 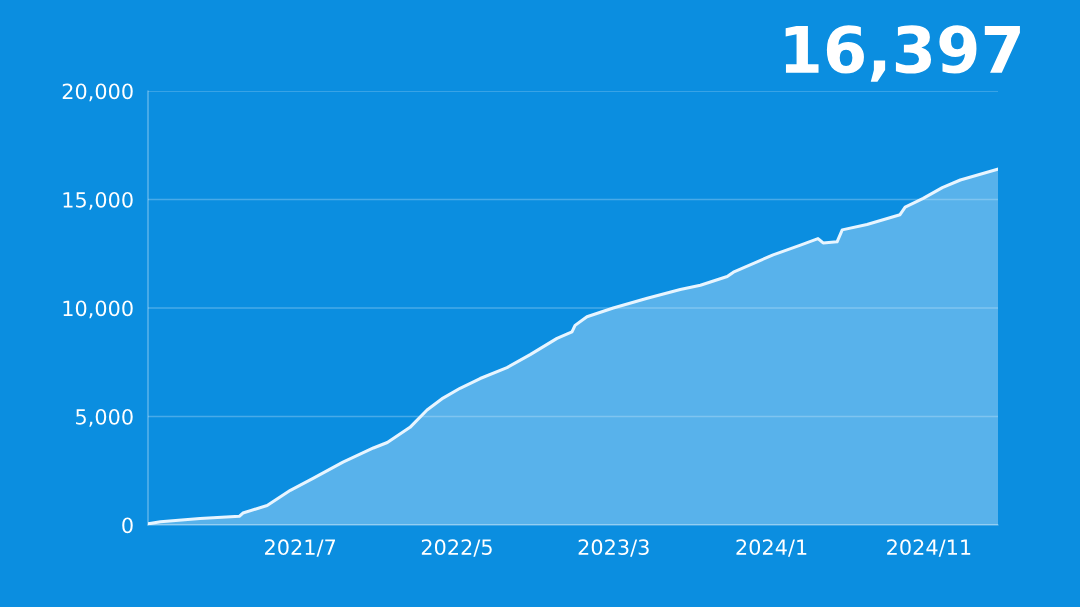 What do you see at coordinates (613, 548) in the screenshot?
I see `x-tick-label: 2023/3` at bounding box center [613, 548].